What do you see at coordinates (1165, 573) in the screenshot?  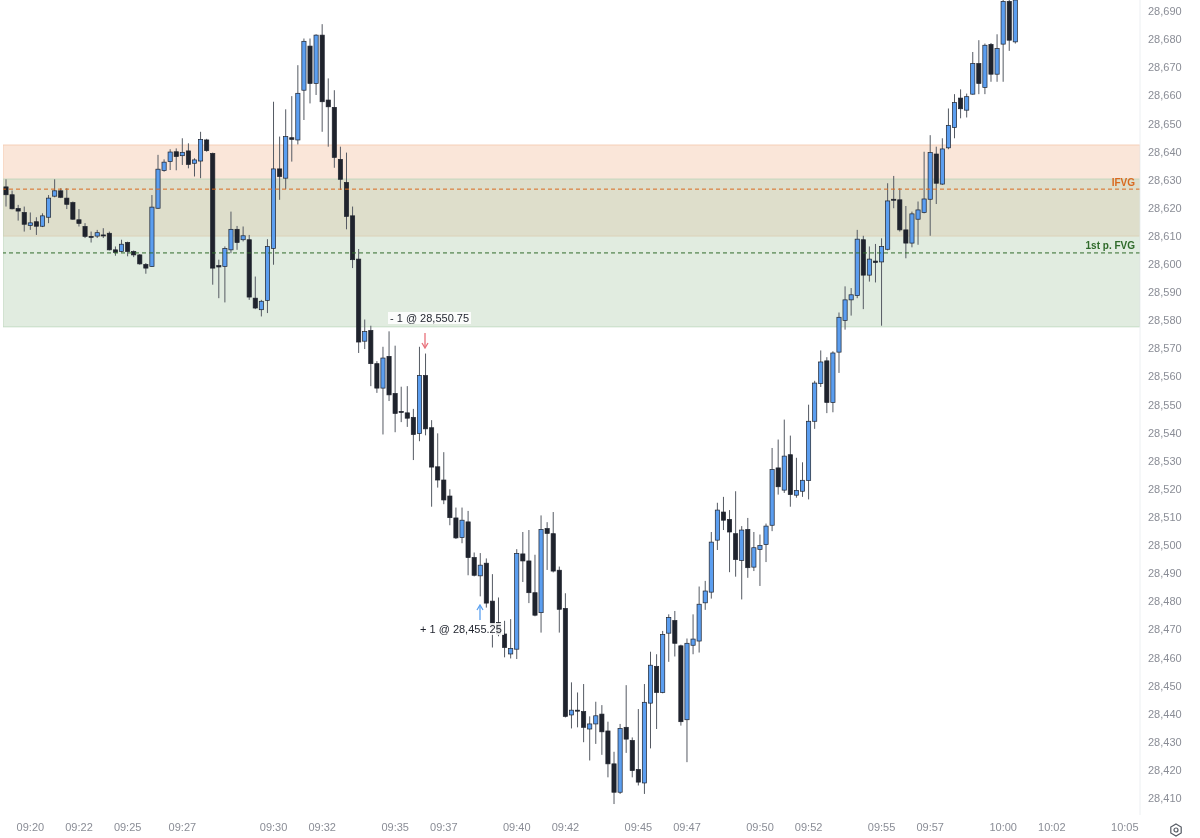 I see `y-tick-label: 28,490` at bounding box center [1165, 573].